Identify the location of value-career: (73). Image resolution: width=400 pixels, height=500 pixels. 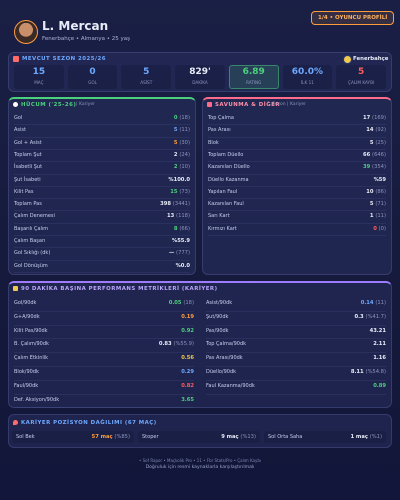
(184, 191).